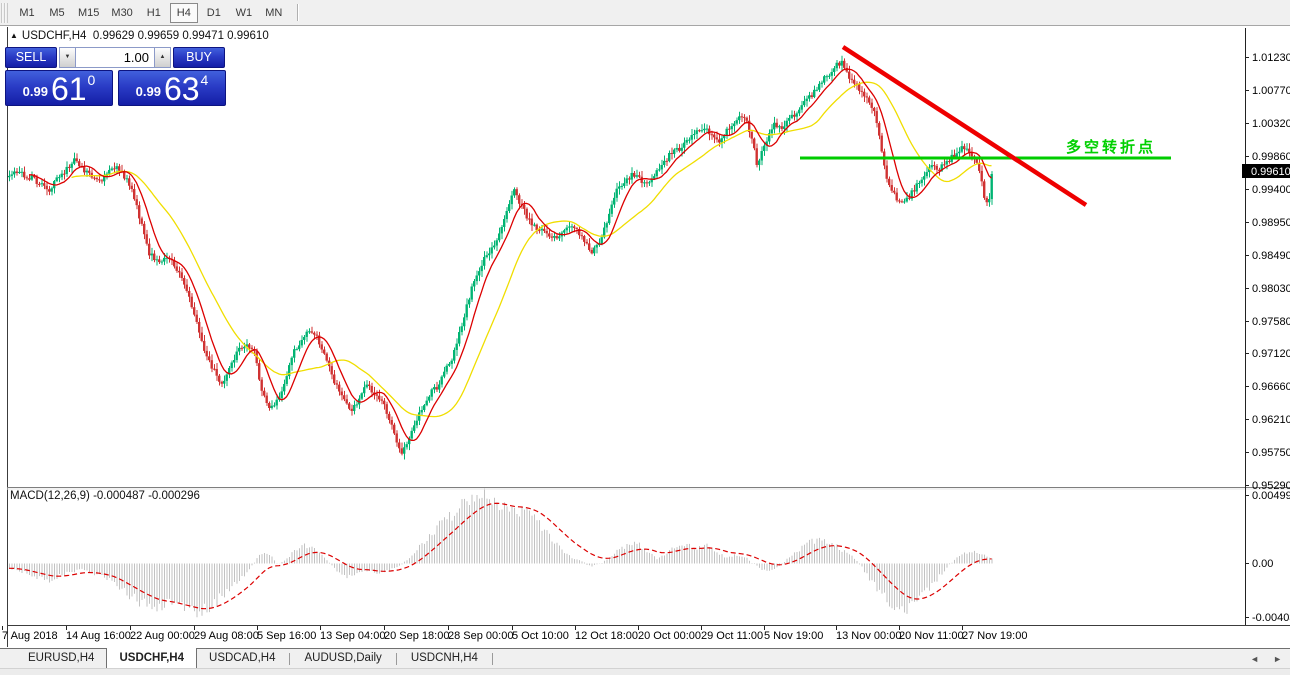 This screenshot has height=675, width=1290. I want to click on svg-text: 1.00320, so click(1271, 124).